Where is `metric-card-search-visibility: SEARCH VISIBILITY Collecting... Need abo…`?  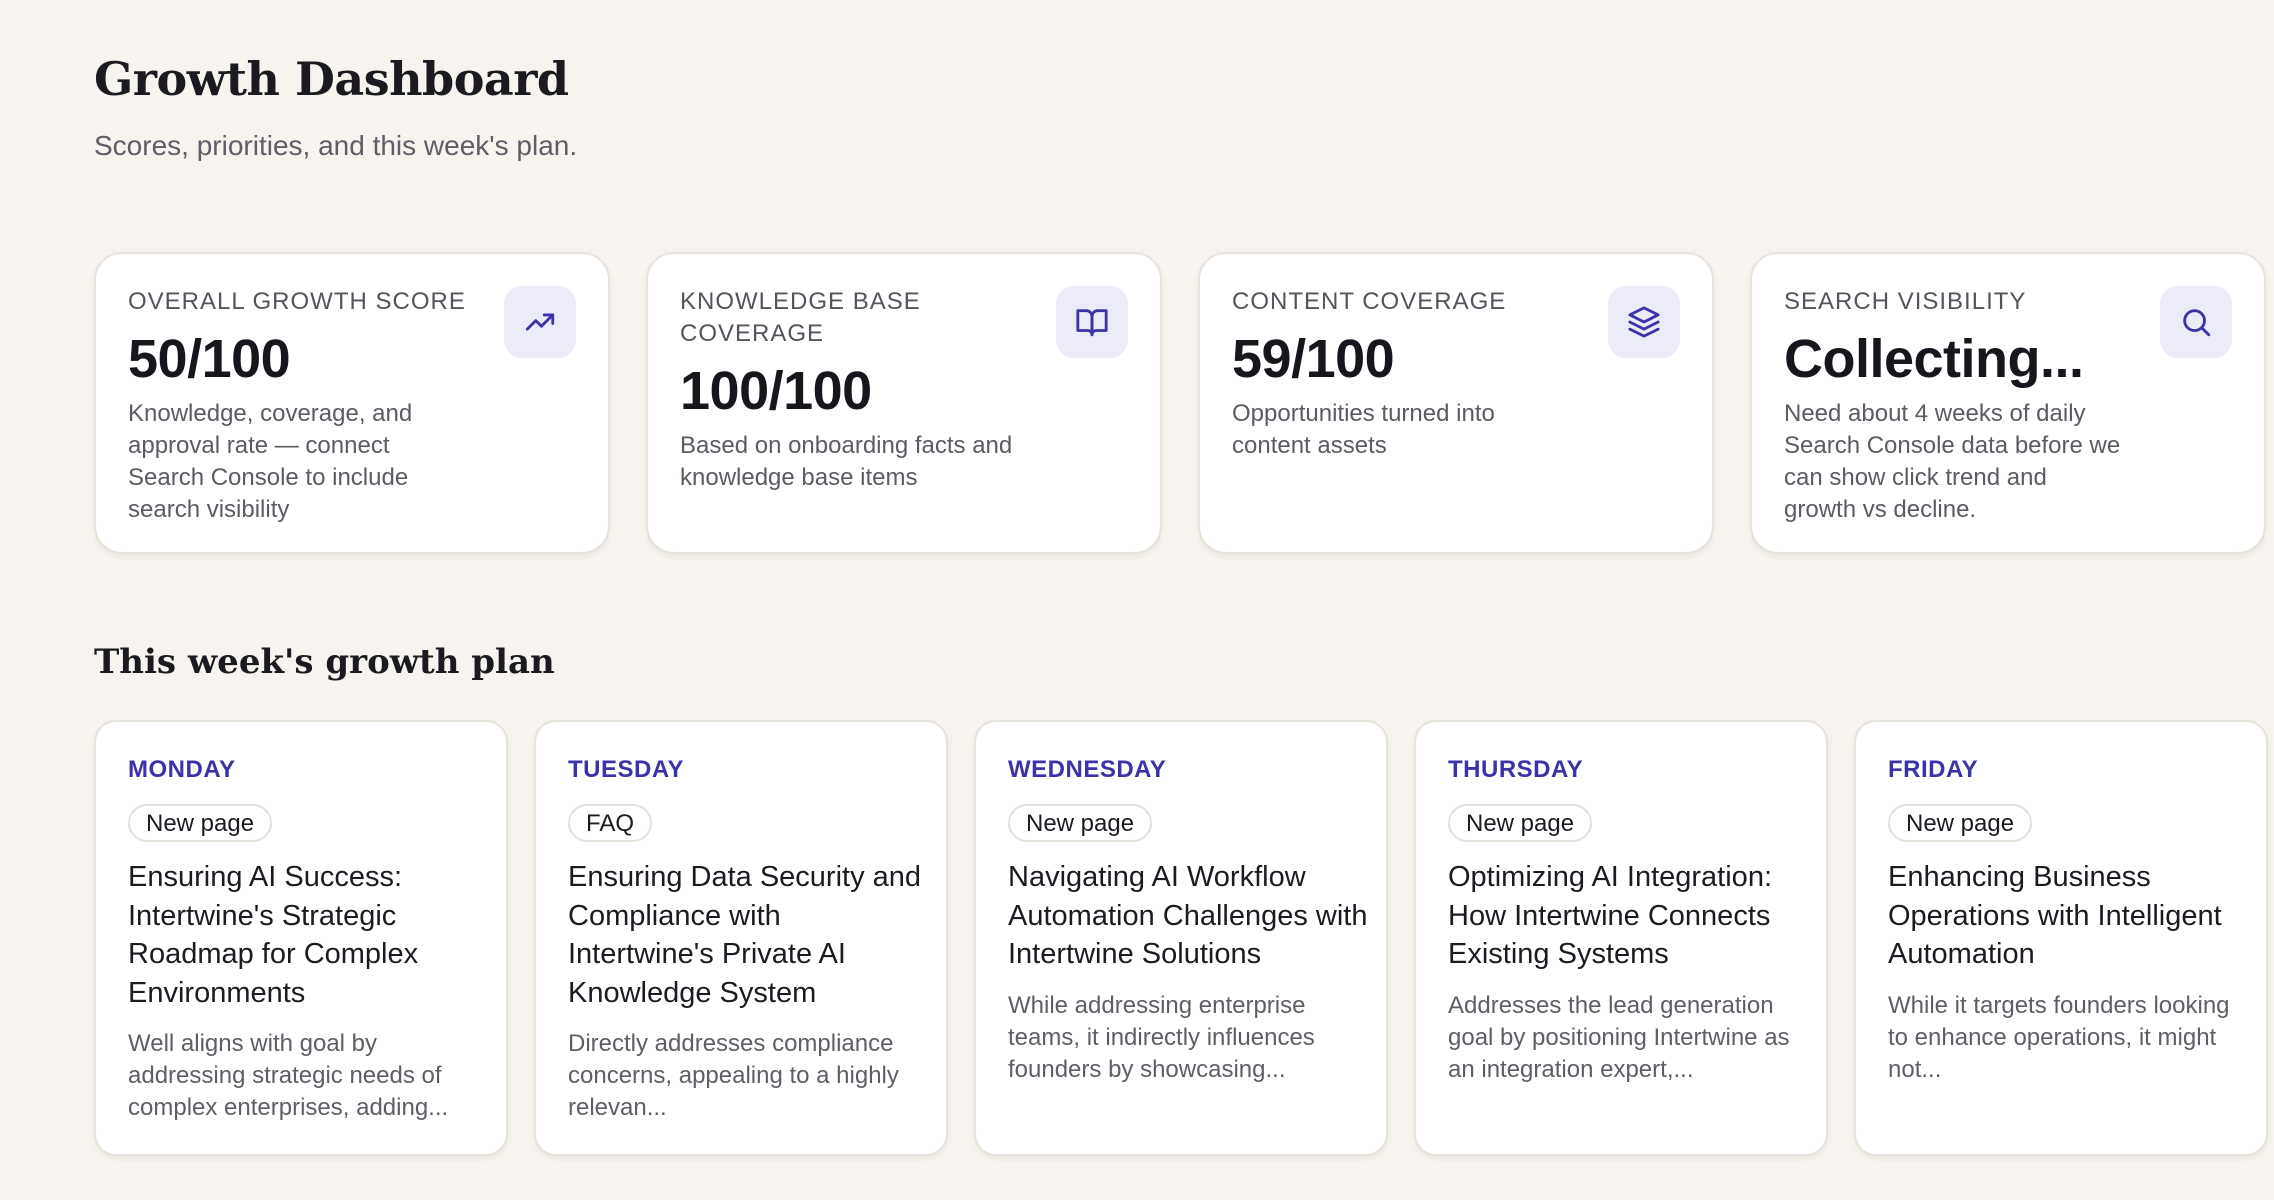
metric-card-search-visibility: SEARCH VISIBILITY Collecting... Need abo… is located at coordinates (2008, 403).